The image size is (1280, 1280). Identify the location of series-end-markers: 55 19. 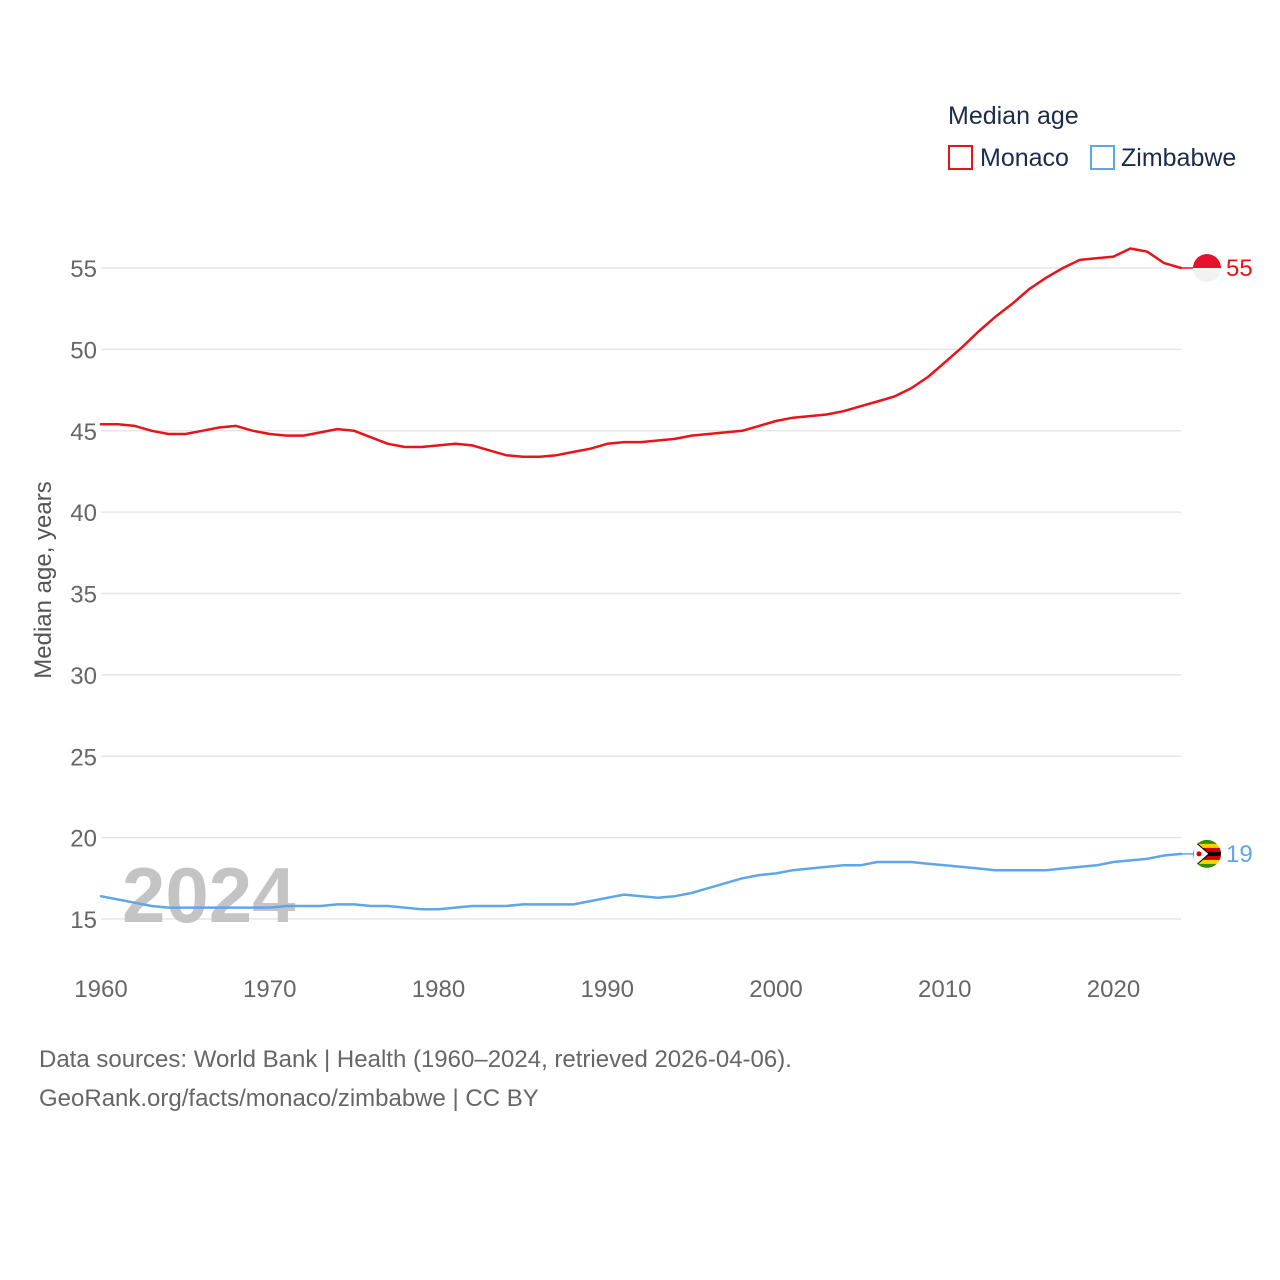
(1217, 561).